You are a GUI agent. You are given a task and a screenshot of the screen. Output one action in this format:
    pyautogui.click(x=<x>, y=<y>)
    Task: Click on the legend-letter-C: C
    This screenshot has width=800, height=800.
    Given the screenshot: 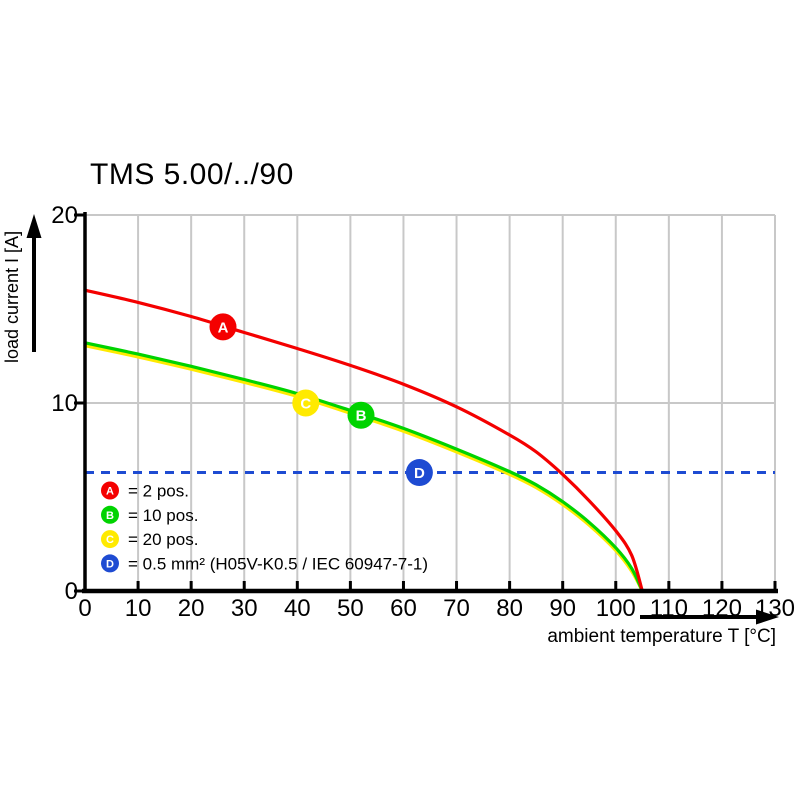 What is the action you would take?
    pyautogui.click(x=110, y=540)
    